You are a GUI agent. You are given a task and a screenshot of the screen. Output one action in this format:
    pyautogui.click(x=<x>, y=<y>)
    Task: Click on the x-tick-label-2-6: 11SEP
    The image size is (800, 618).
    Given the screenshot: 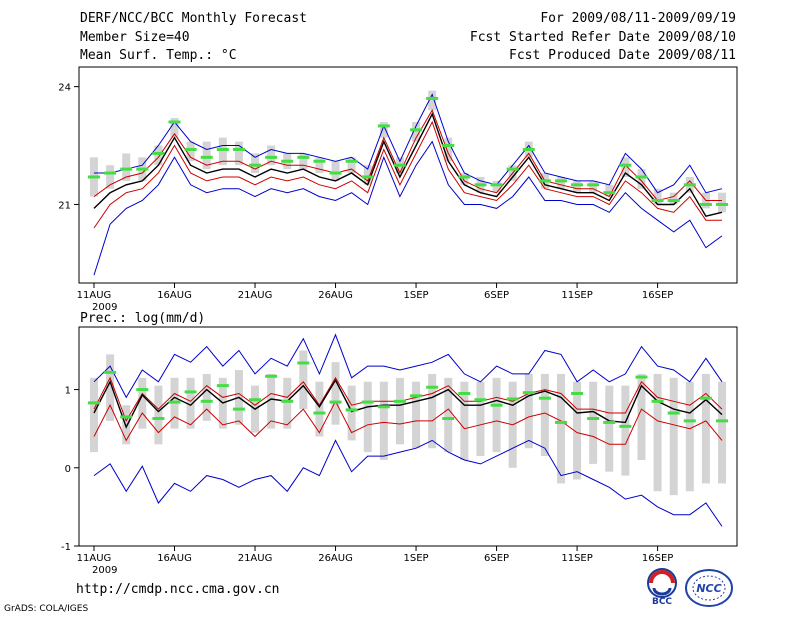 What is the action you would take?
    pyautogui.click(x=576, y=558)
    